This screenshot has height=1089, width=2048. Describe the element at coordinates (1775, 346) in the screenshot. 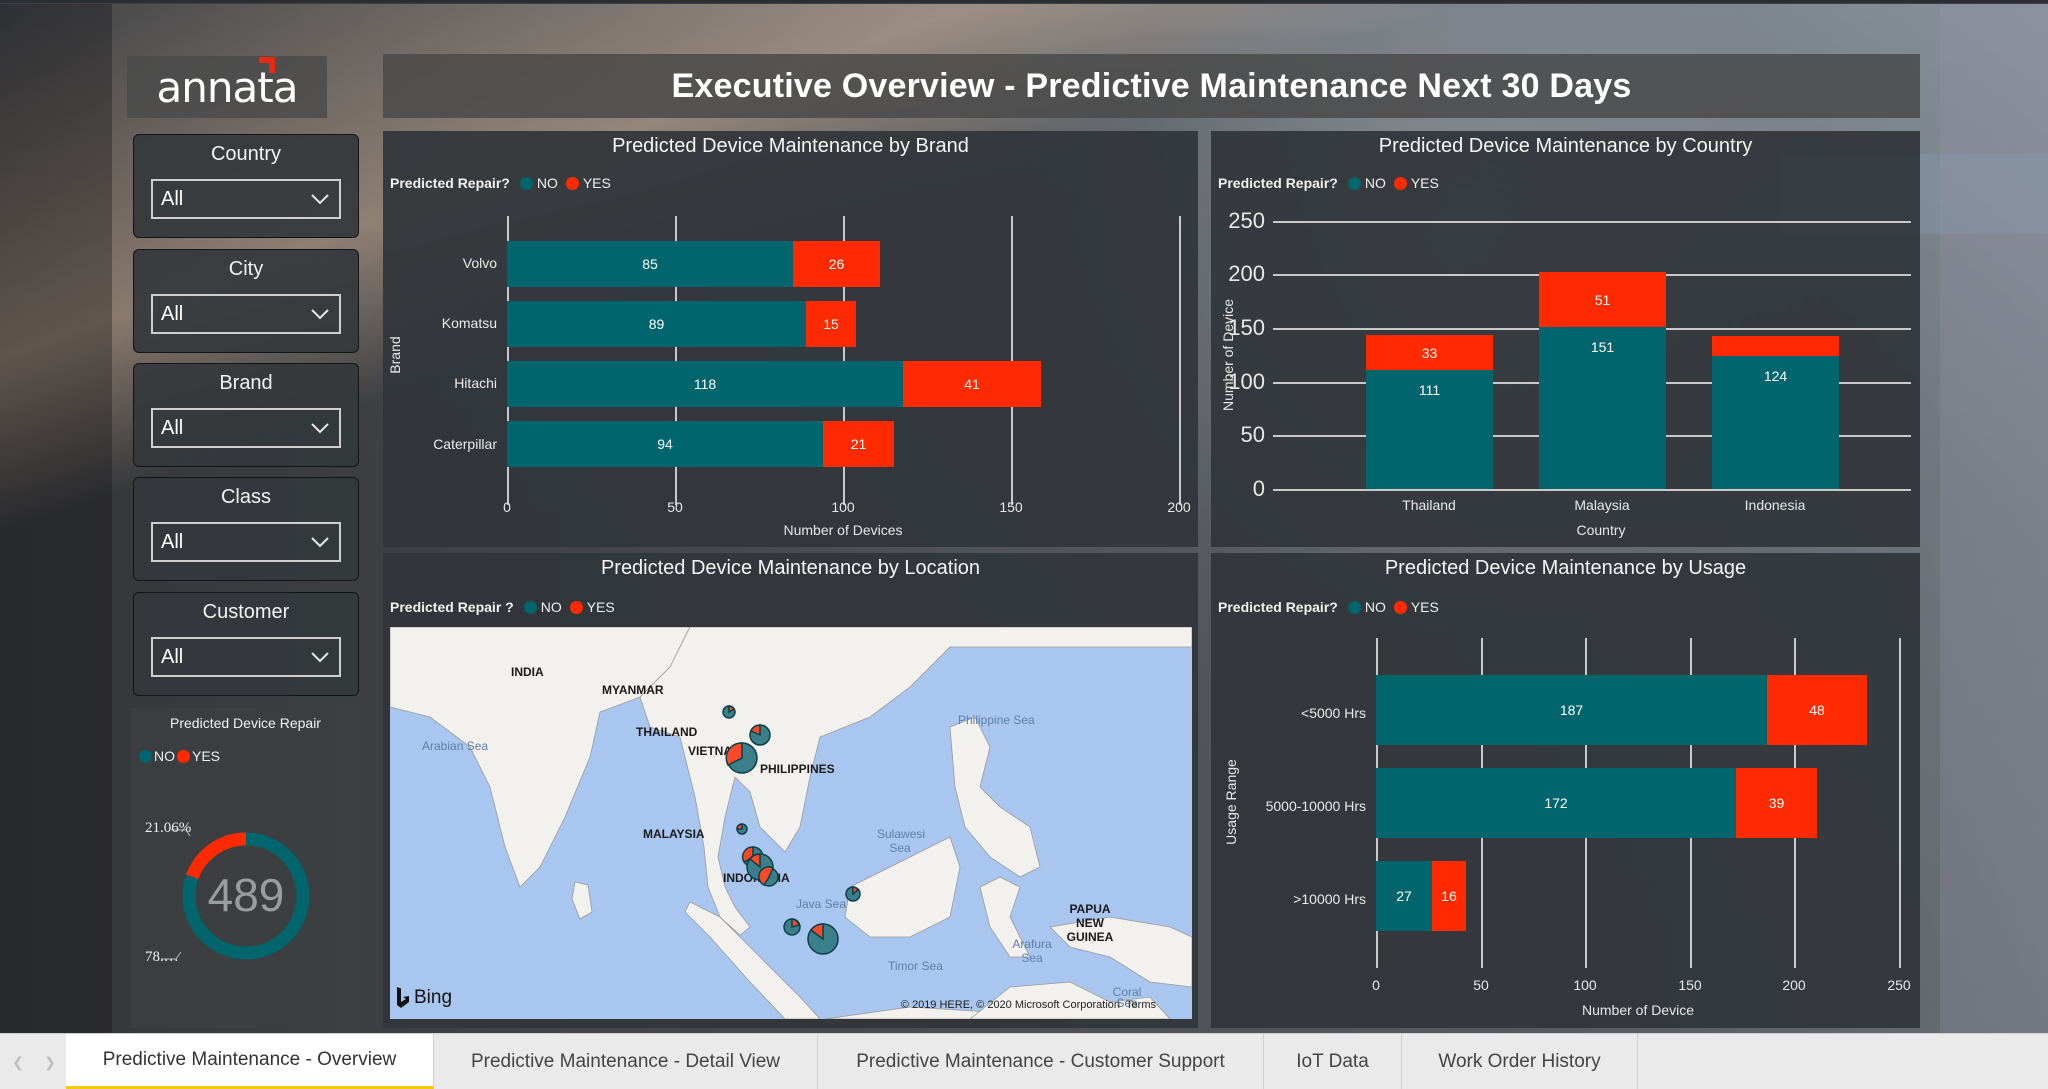

I see `bar-indonesia-yes` at that location.